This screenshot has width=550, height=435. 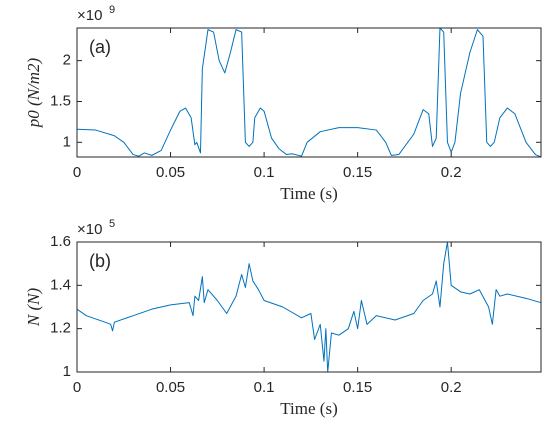 What do you see at coordinates (60, 328) in the screenshot?
I see `y-tick-label: 1.2` at bounding box center [60, 328].